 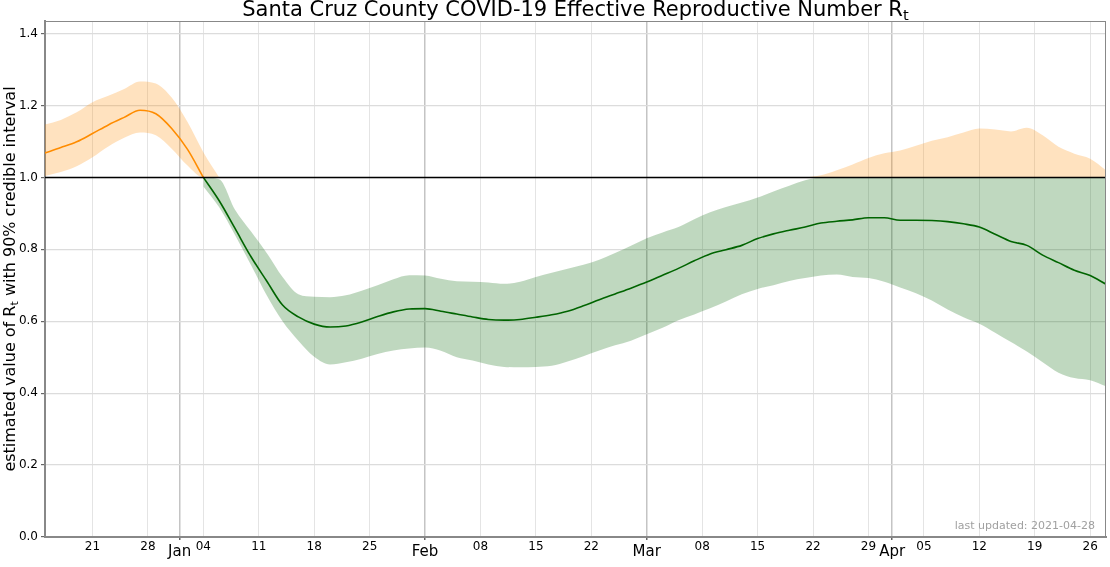 What do you see at coordinates (979, 546) in the screenshot?
I see `x-tick-label: 12` at bounding box center [979, 546].